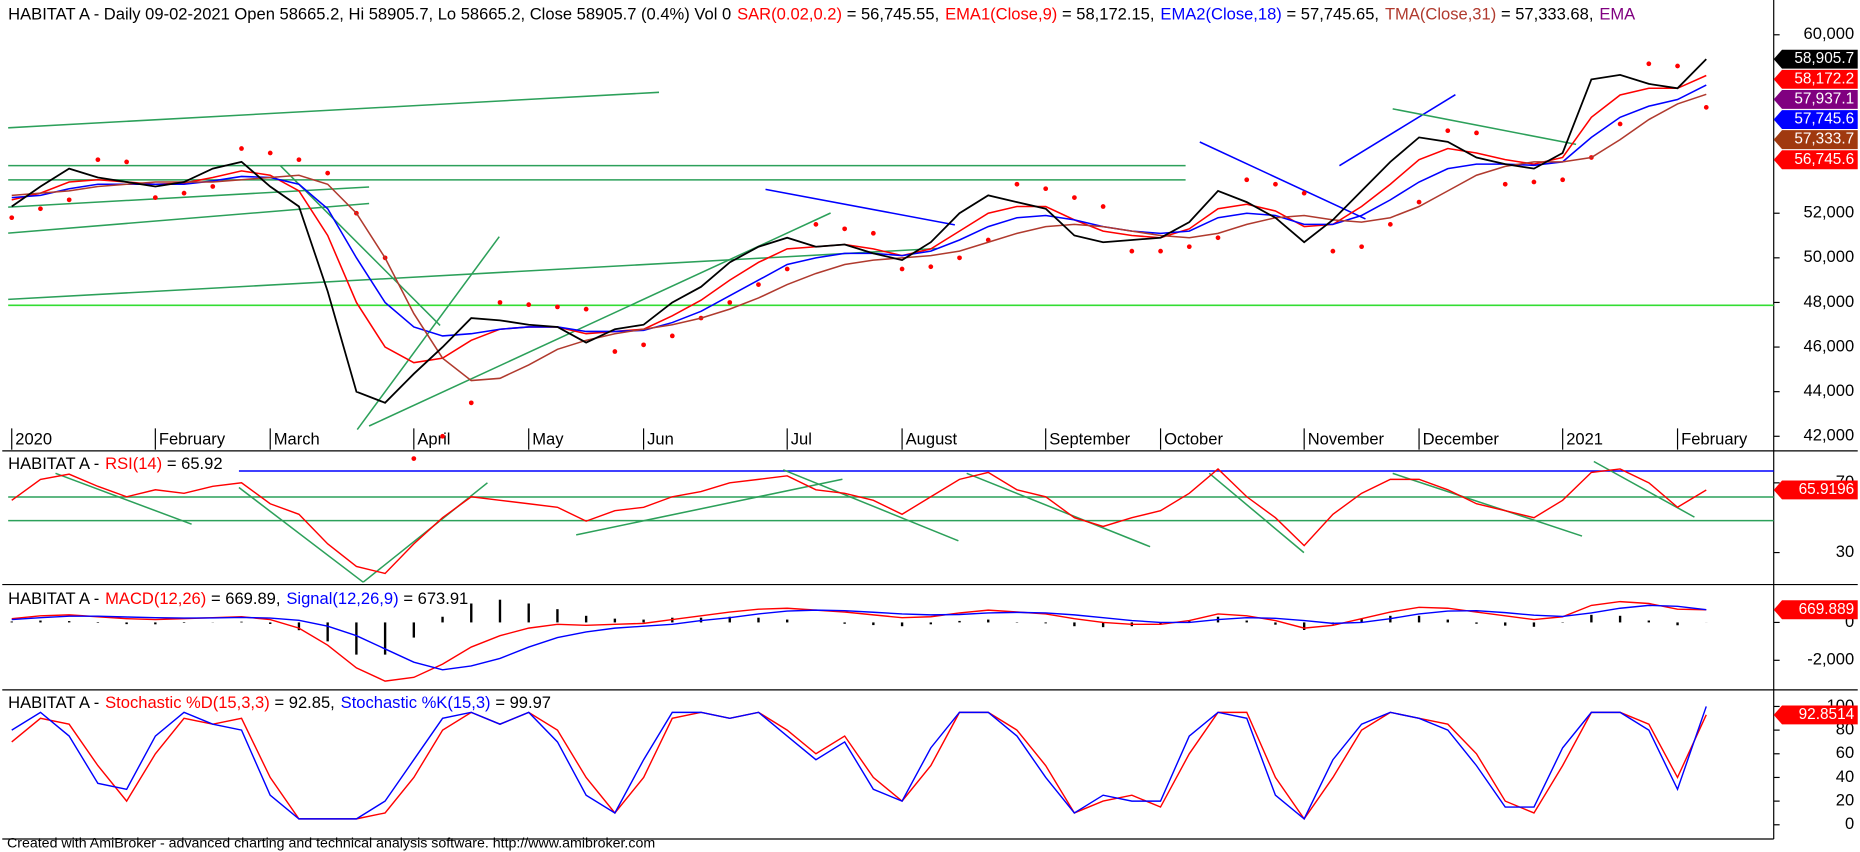  Describe the element at coordinates (33, 439) in the screenshot. I see `x-tick-label: 2020` at that location.